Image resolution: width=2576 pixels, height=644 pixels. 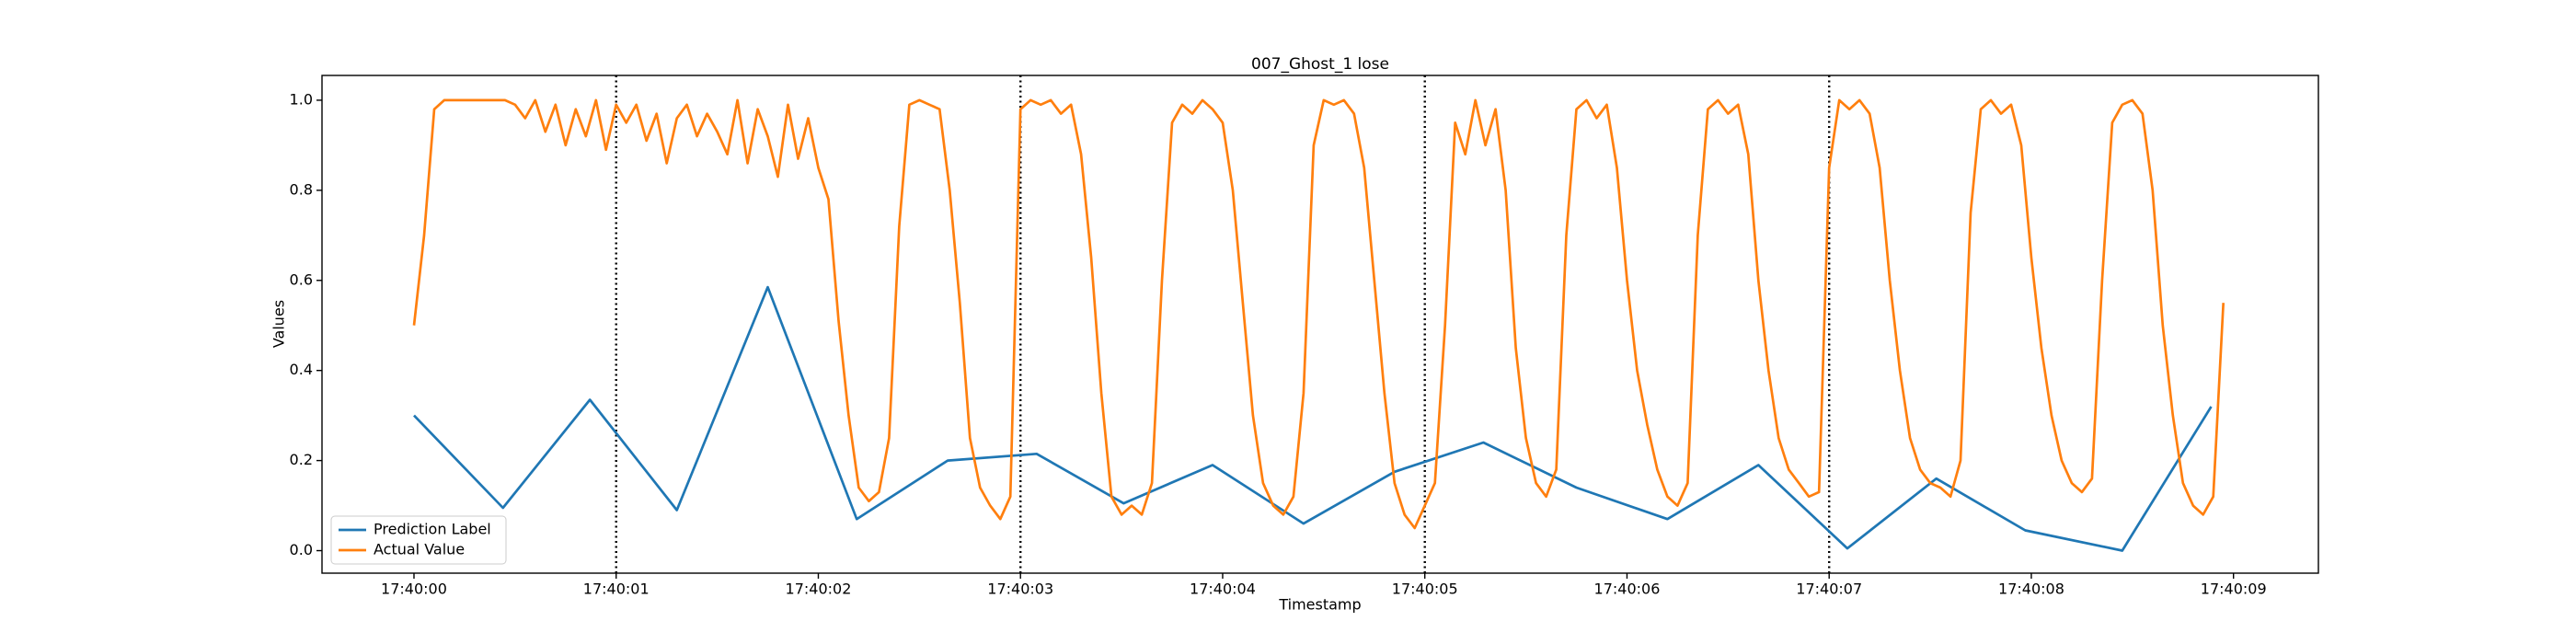 What do you see at coordinates (1627, 589) in the screenshot?
I see `x-tick-label: 17:40:06` at bounding box center [1627, 589].